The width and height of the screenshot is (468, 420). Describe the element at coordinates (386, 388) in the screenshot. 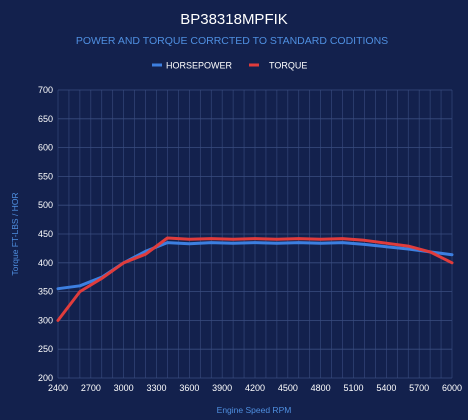

I see `x-tick-label: 5400` at that location.